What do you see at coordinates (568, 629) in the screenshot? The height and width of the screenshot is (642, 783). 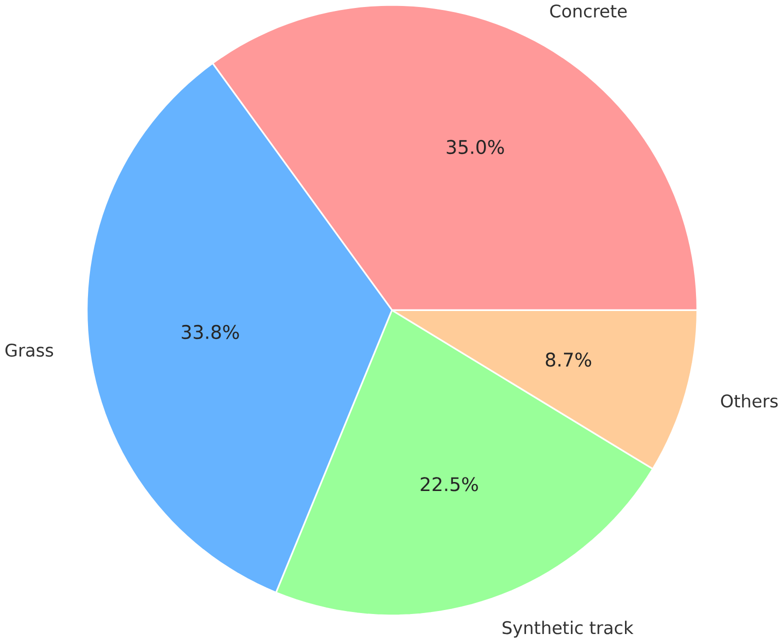 I see `slice-label: Synthetic track` at bounding box center [568, 629].